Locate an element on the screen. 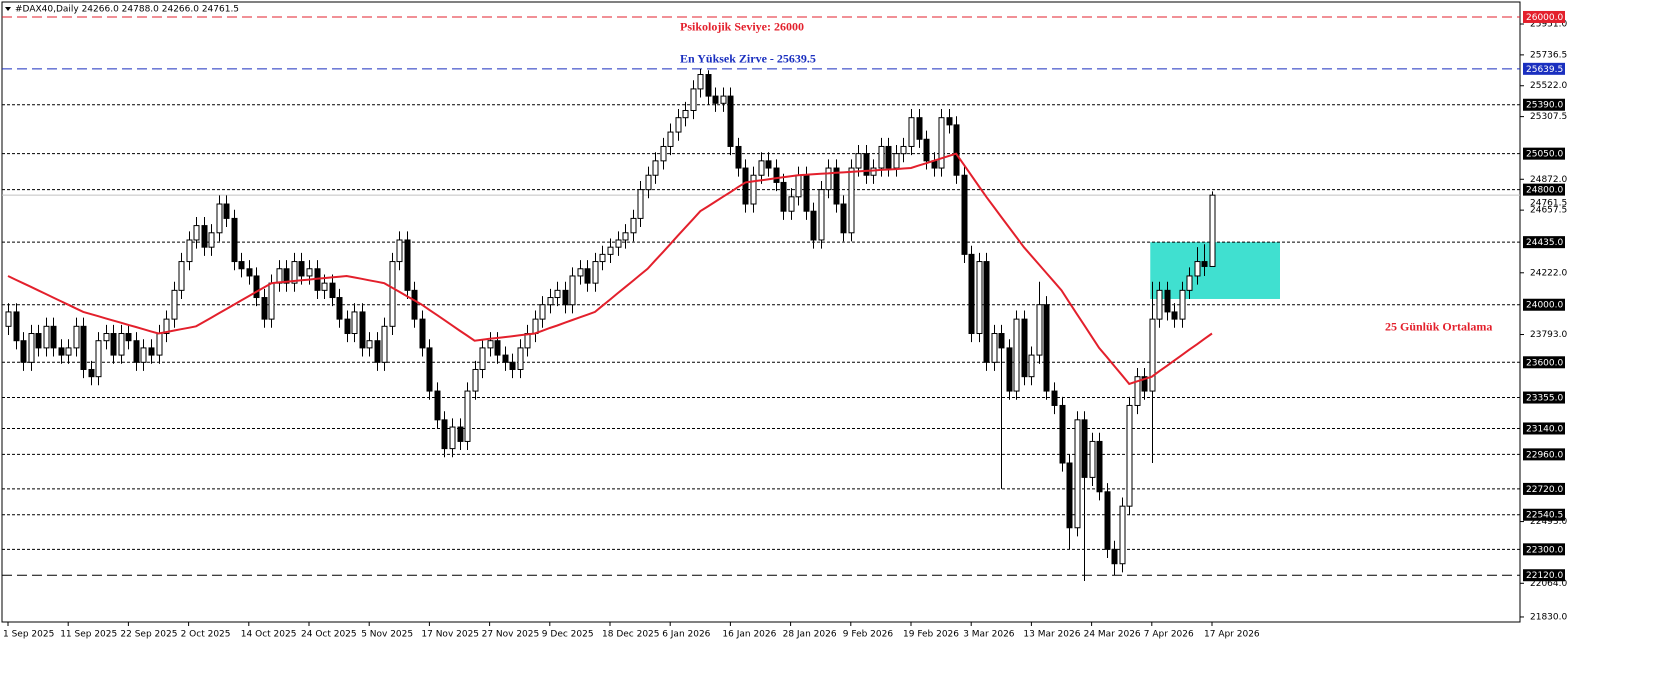 This screenshot has height=677, width=1662. x-tick-label: 9 Feb 2026 is located at coordinates (868, 635).